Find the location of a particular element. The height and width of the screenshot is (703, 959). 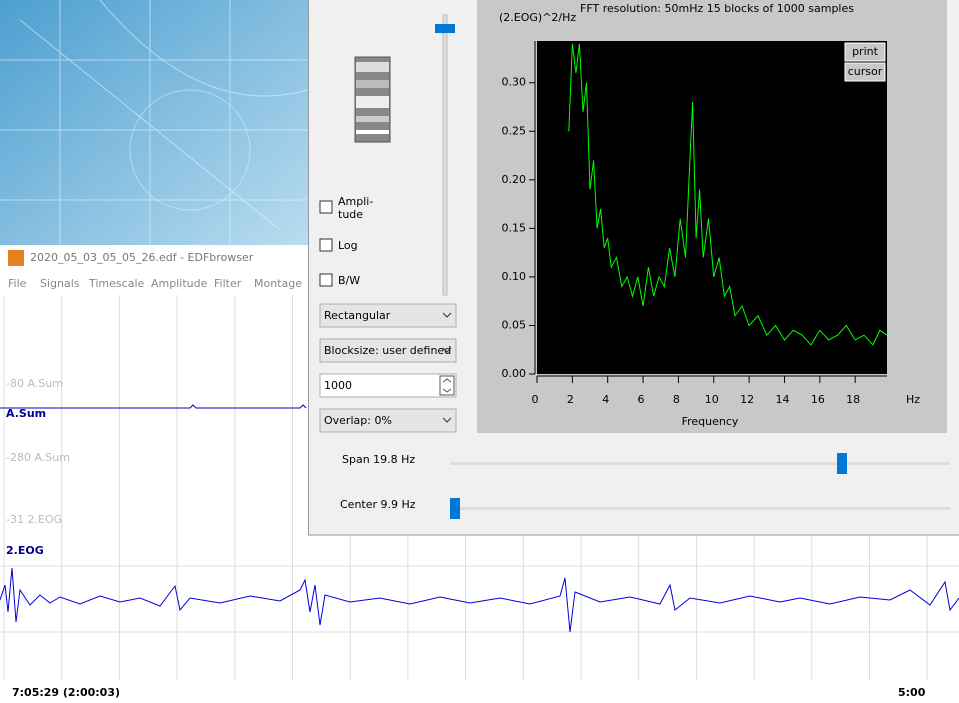

x-tick-label: 2 is located at coordinates (570, 399).